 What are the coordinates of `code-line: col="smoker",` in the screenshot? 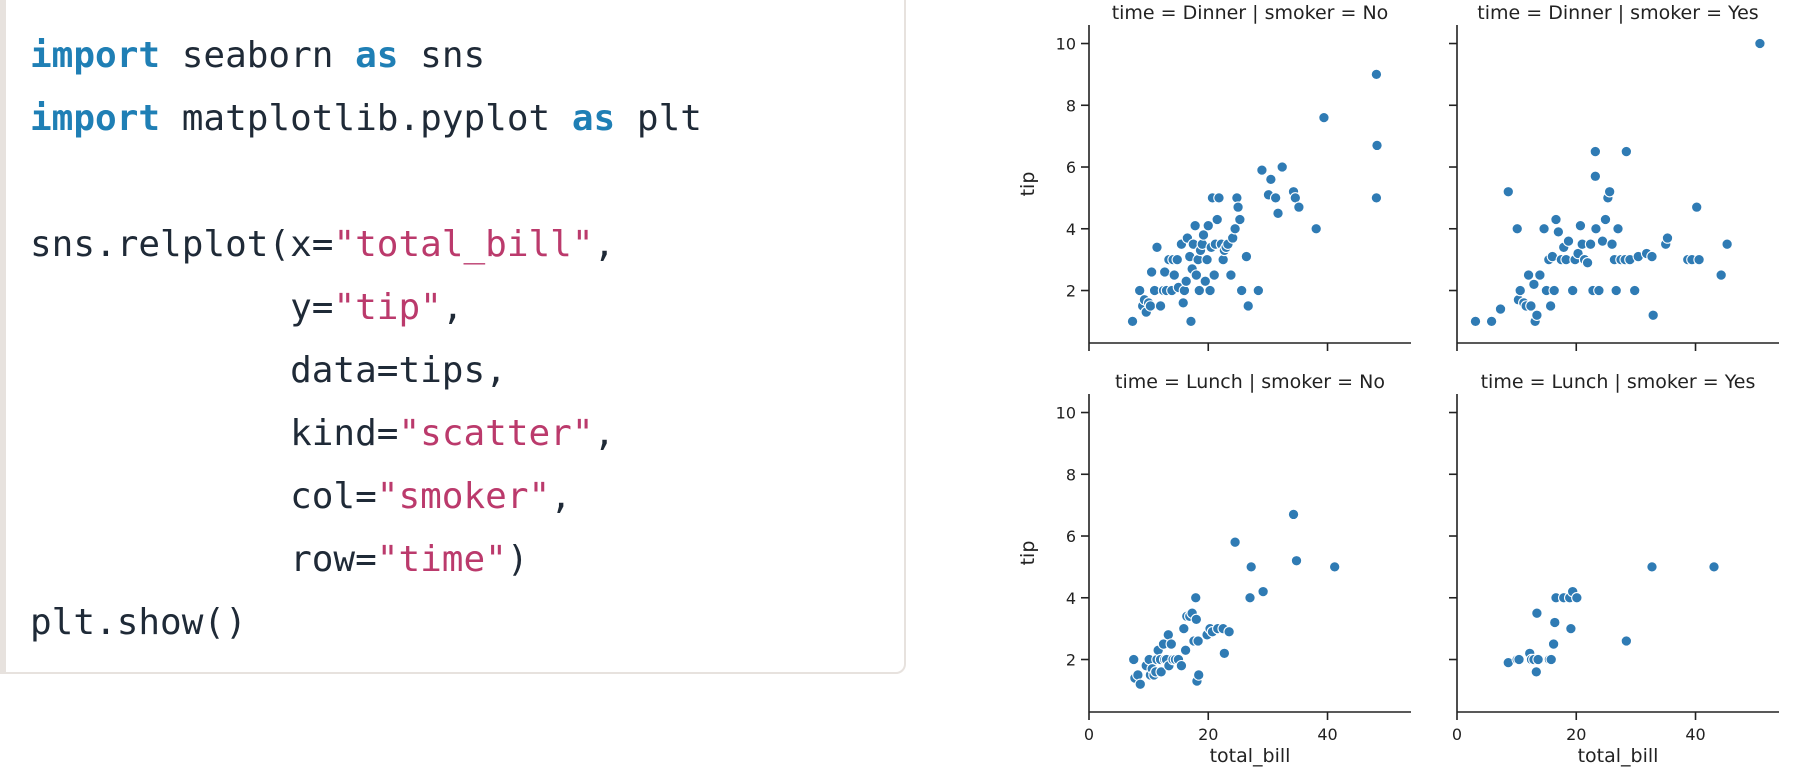 It's located at (301, 496).